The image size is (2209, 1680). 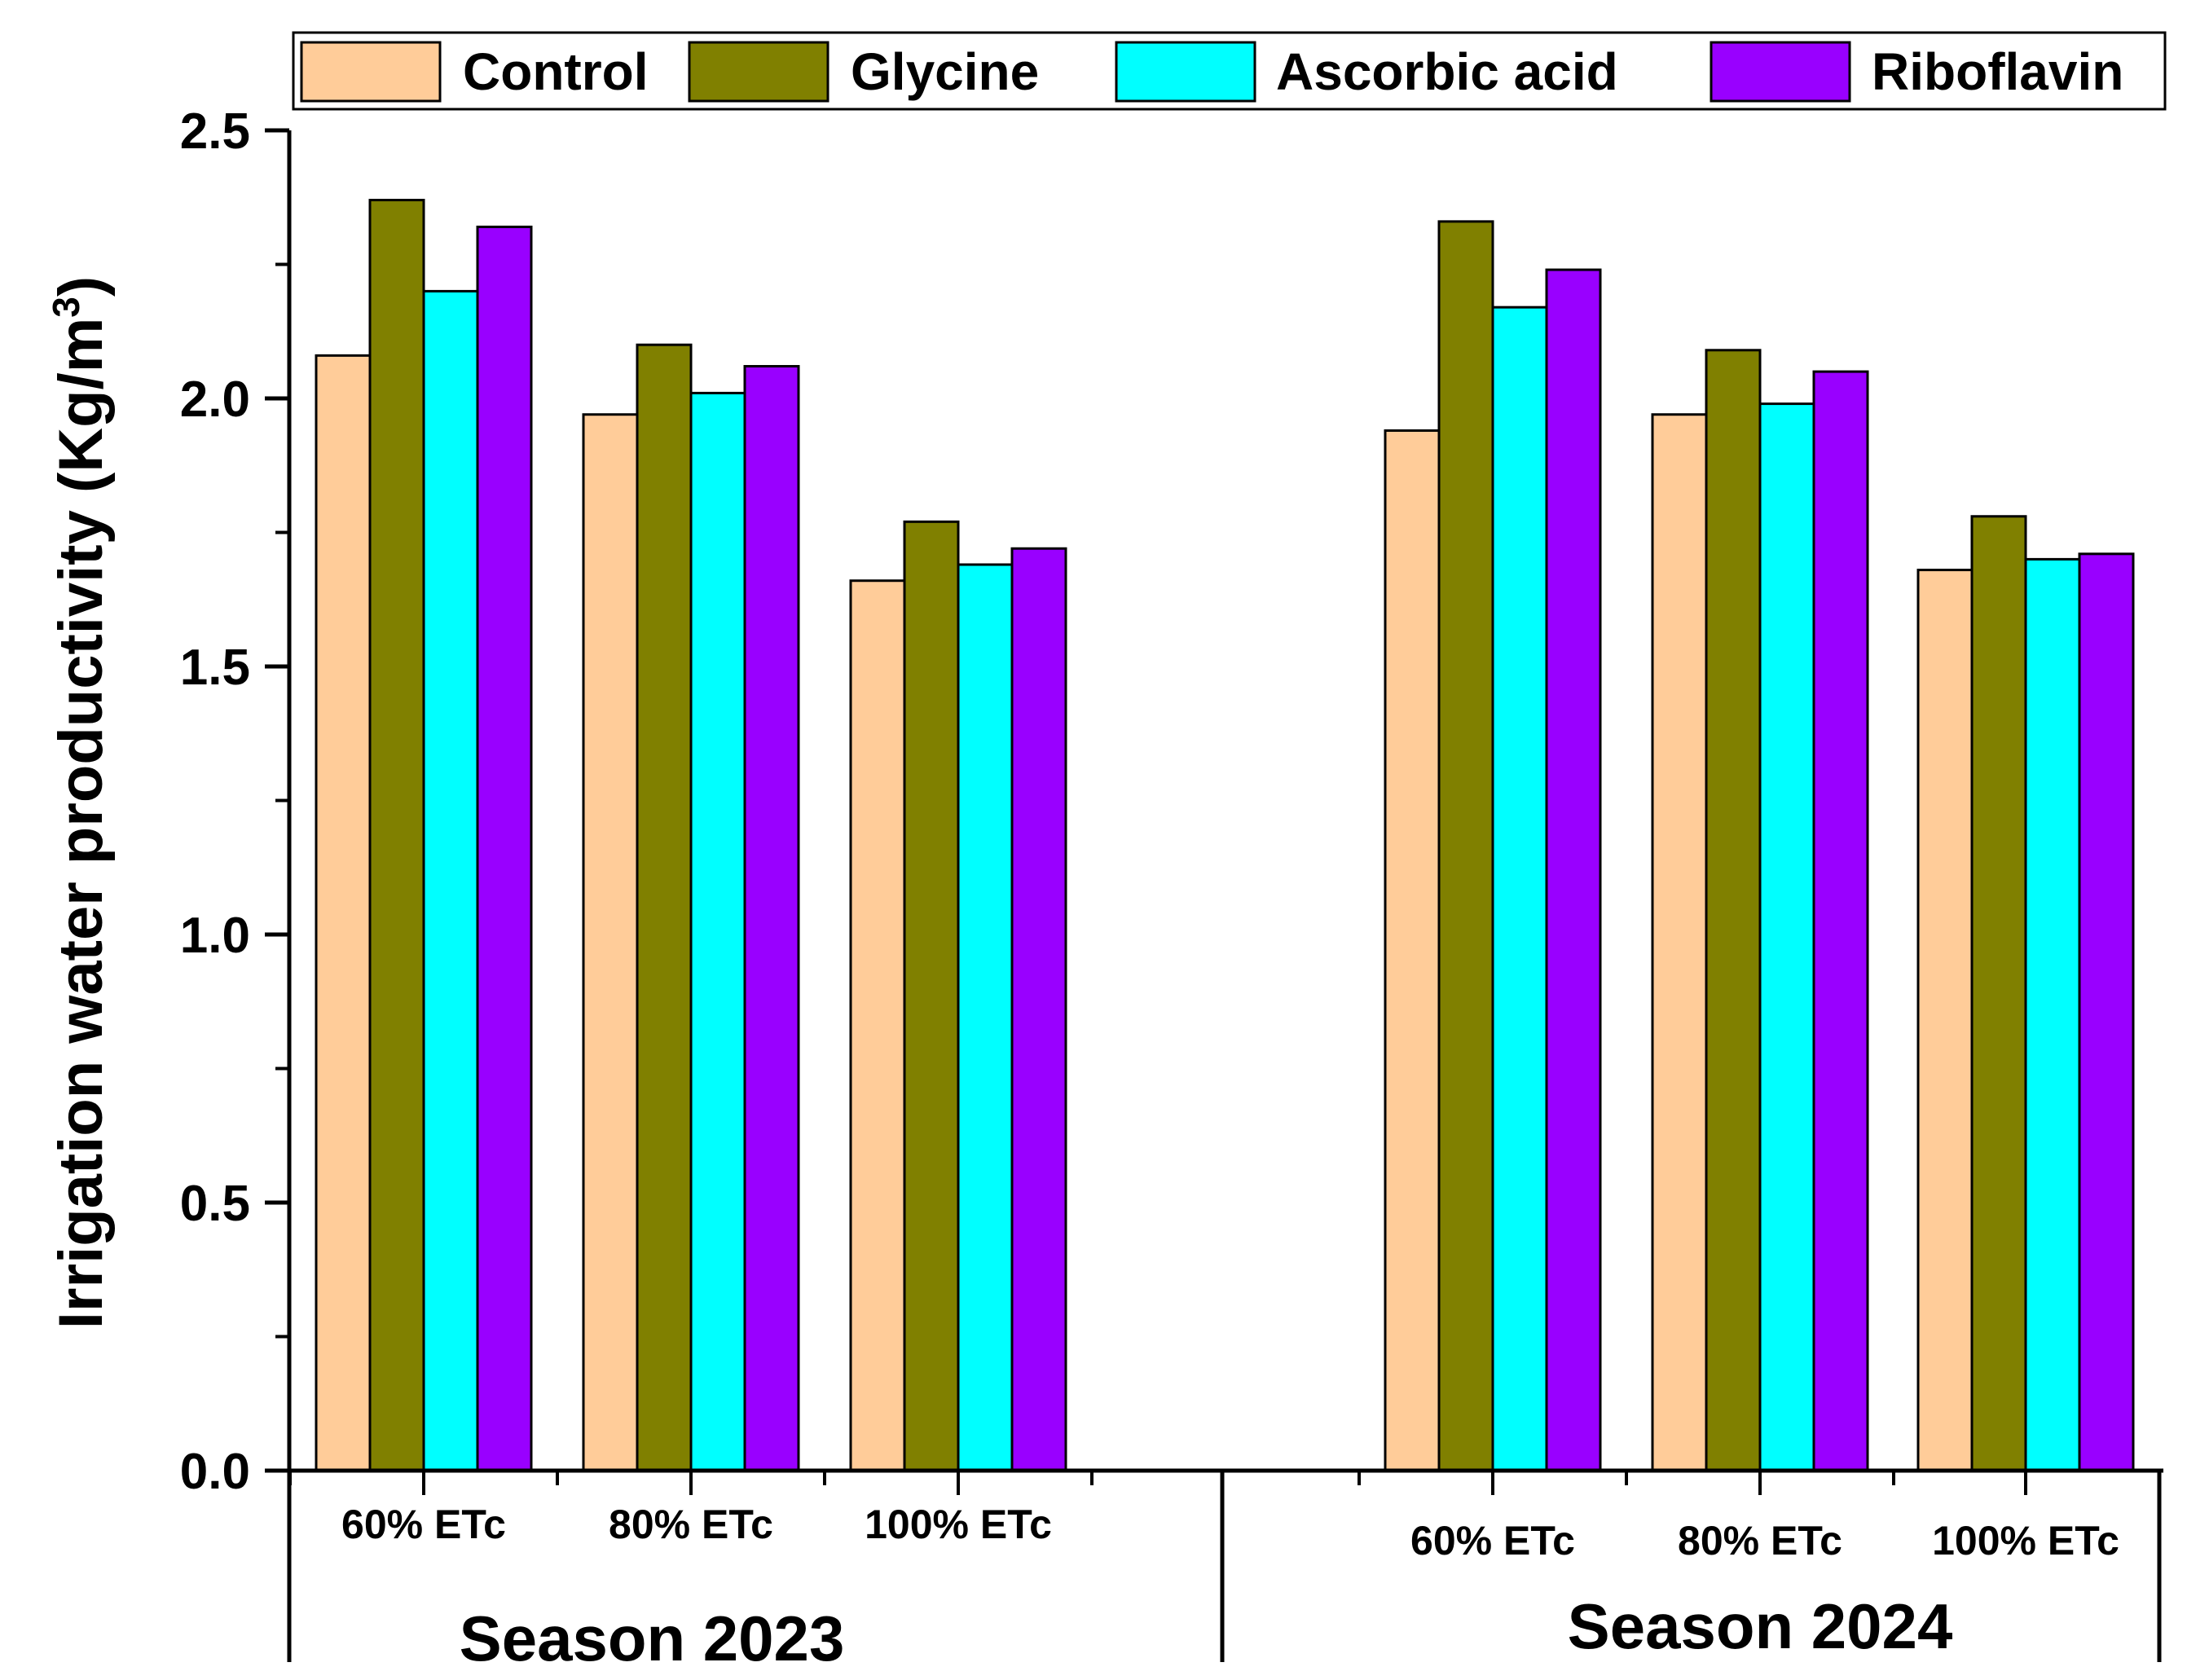 What do you see at coordinates (653, 1639) in the screenshot?
I see `group-label: Season 2023` at bounding box center [653, 1639].